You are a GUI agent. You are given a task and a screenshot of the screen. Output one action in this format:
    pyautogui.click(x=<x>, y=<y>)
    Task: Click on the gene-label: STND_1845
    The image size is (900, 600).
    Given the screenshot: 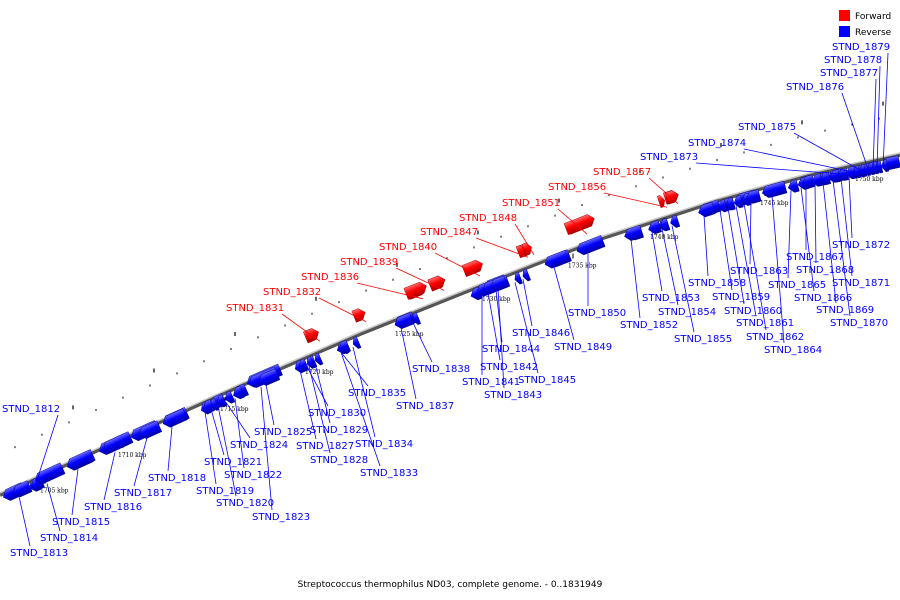 What is the action you would take?
    pyautogui.click(x=547, y=380)
    